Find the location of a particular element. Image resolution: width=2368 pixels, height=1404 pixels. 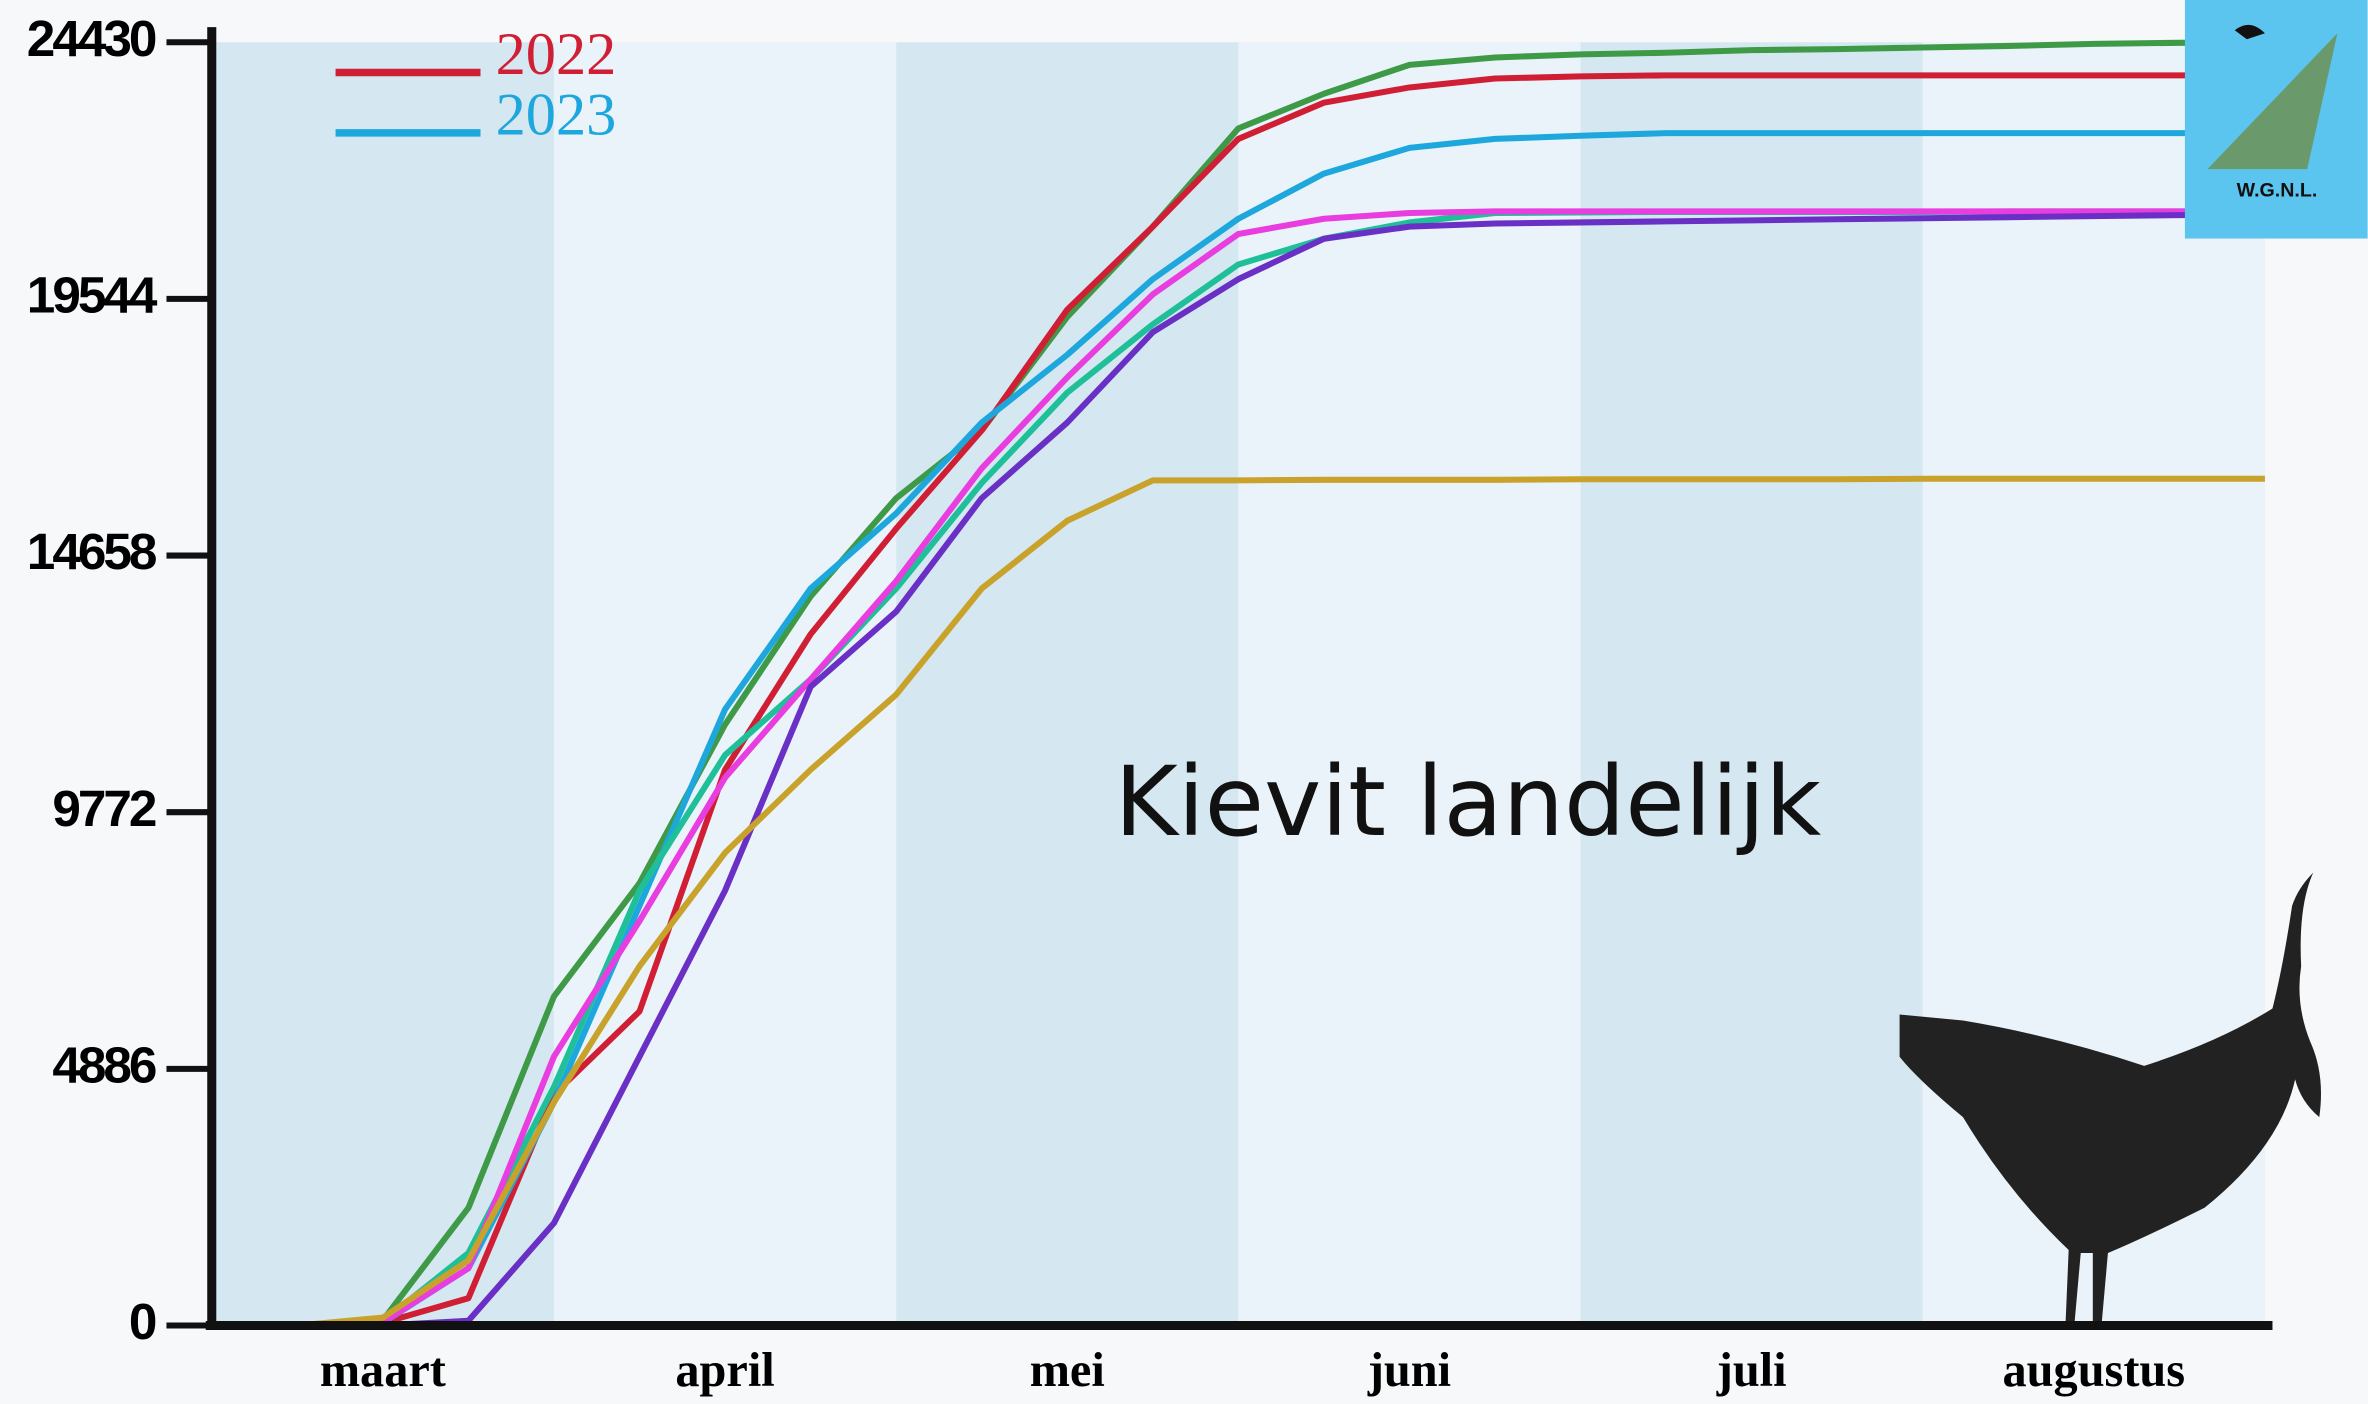

y-tick-label: 9772 is located at coordinates (104, 808).